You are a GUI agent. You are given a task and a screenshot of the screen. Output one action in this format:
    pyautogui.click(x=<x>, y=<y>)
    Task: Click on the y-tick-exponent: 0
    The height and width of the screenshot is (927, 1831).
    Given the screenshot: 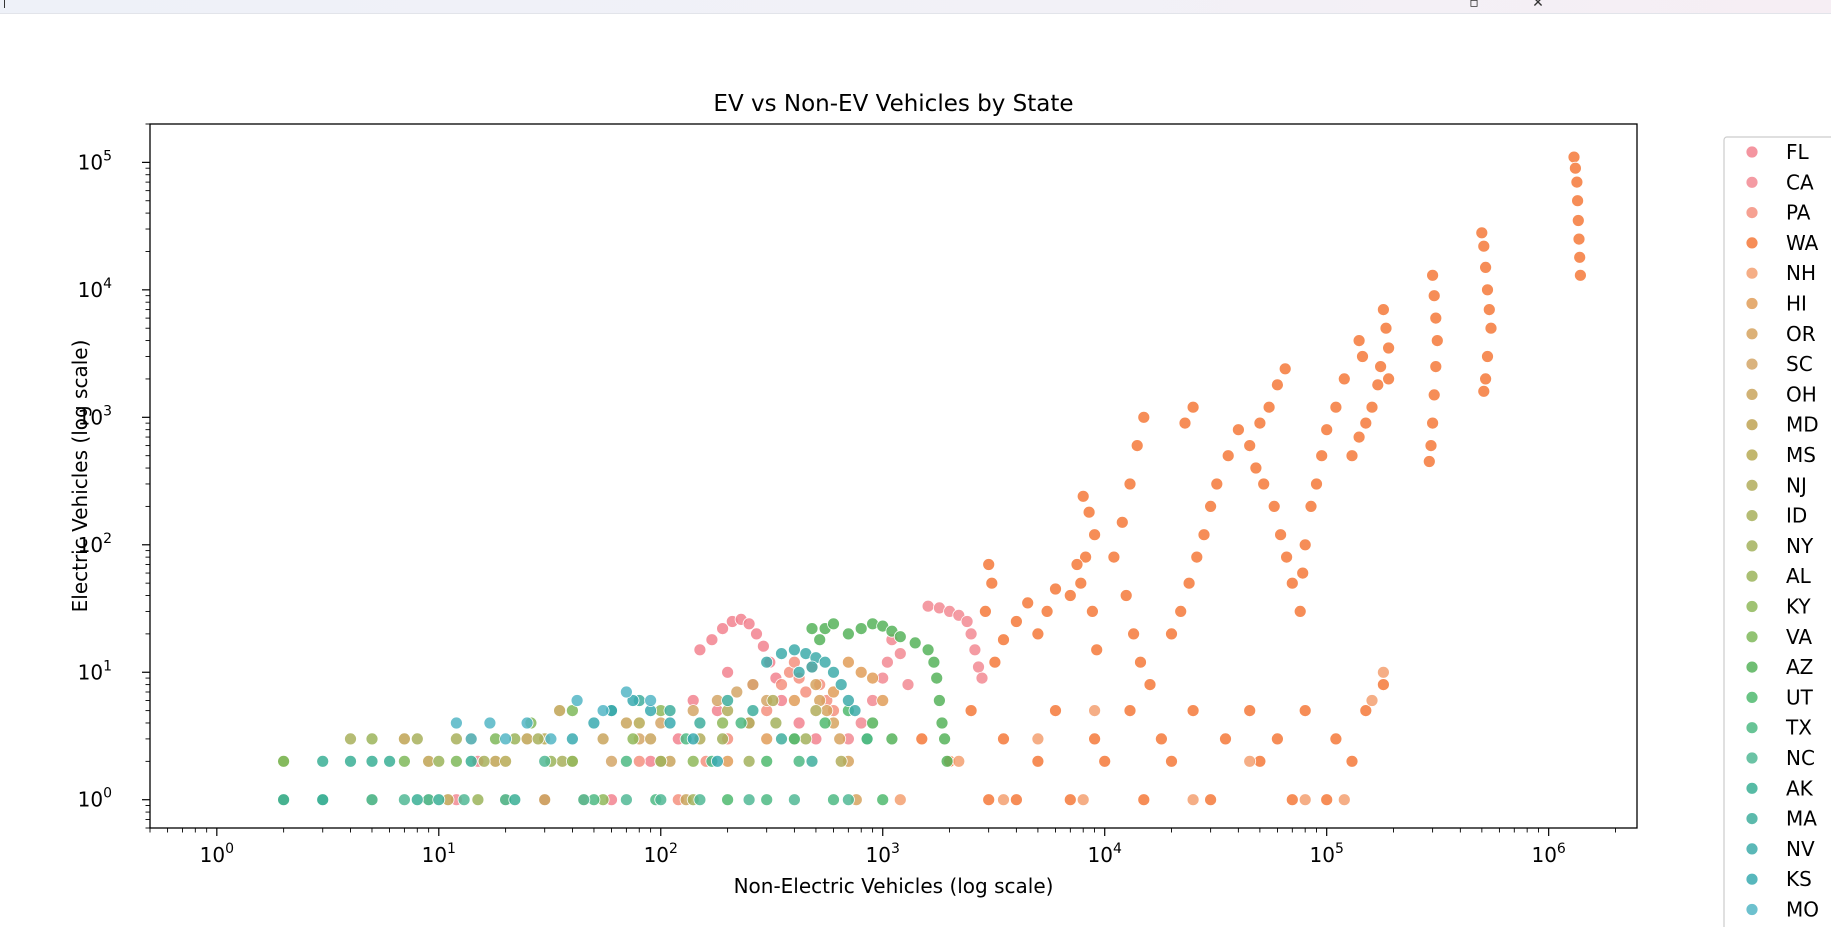 What is the action you would take?
    pyautogui.click(x=107, y=794)
    